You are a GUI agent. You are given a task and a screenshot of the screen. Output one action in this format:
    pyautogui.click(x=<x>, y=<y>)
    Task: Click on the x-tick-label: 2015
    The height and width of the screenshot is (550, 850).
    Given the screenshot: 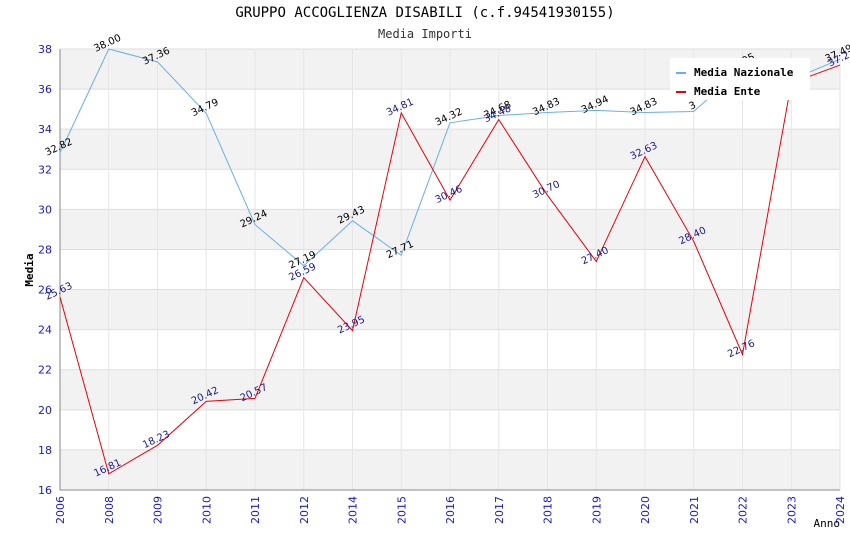 What is the action you would take?
    pyautogui.click(x=401, y=510)
    